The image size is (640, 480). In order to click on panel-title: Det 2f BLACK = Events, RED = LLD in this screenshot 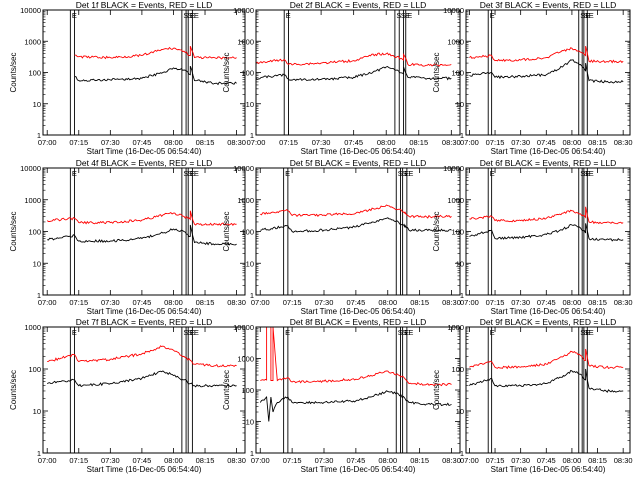, I will do `click(358, 5)`.